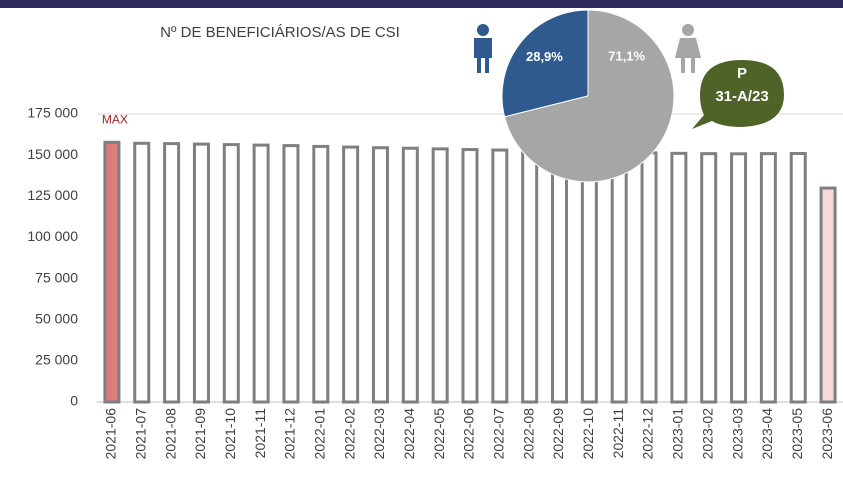  Describe the element at coordinates (56, 318) in the screenshot. I see `y-tick-label: 50 000` at that location.